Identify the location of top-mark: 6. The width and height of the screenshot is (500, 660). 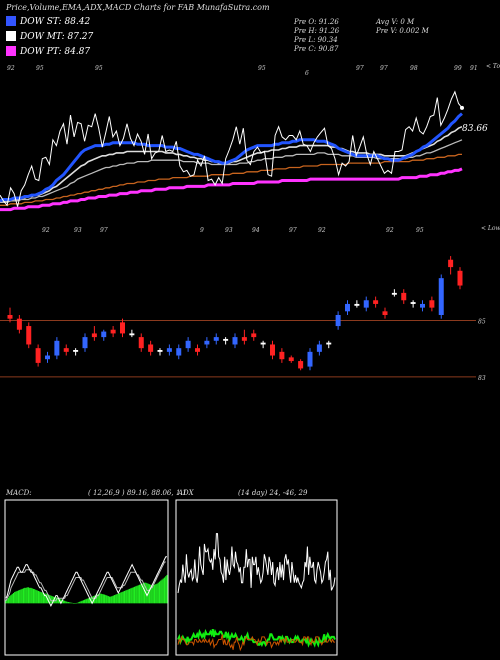
(307, 73).